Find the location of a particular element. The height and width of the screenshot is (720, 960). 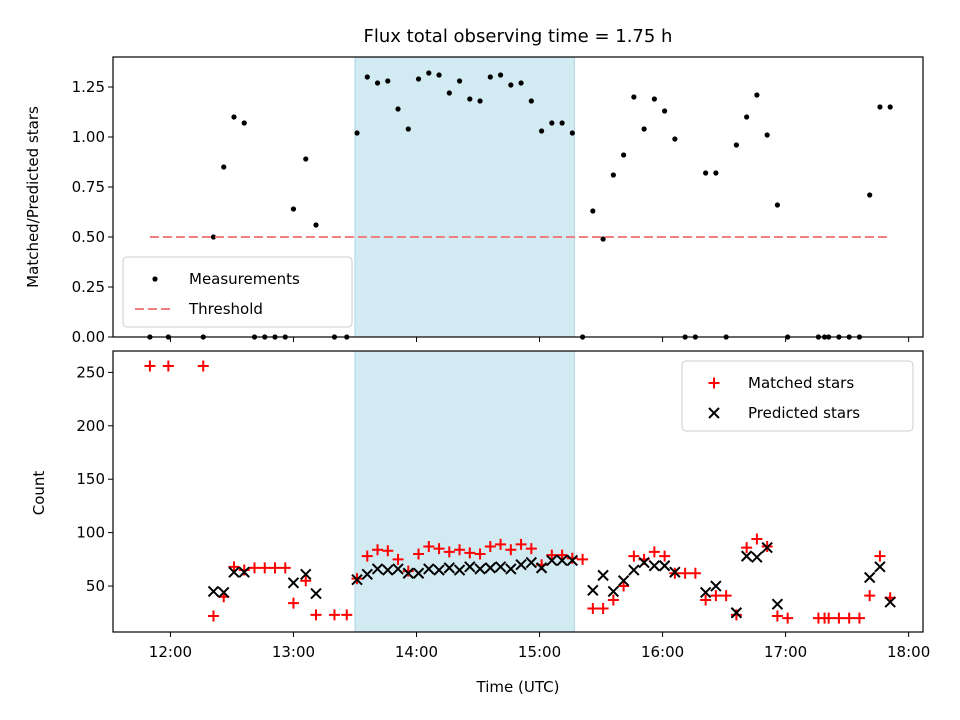

shaded-interval is located at coordinates (464, 491).